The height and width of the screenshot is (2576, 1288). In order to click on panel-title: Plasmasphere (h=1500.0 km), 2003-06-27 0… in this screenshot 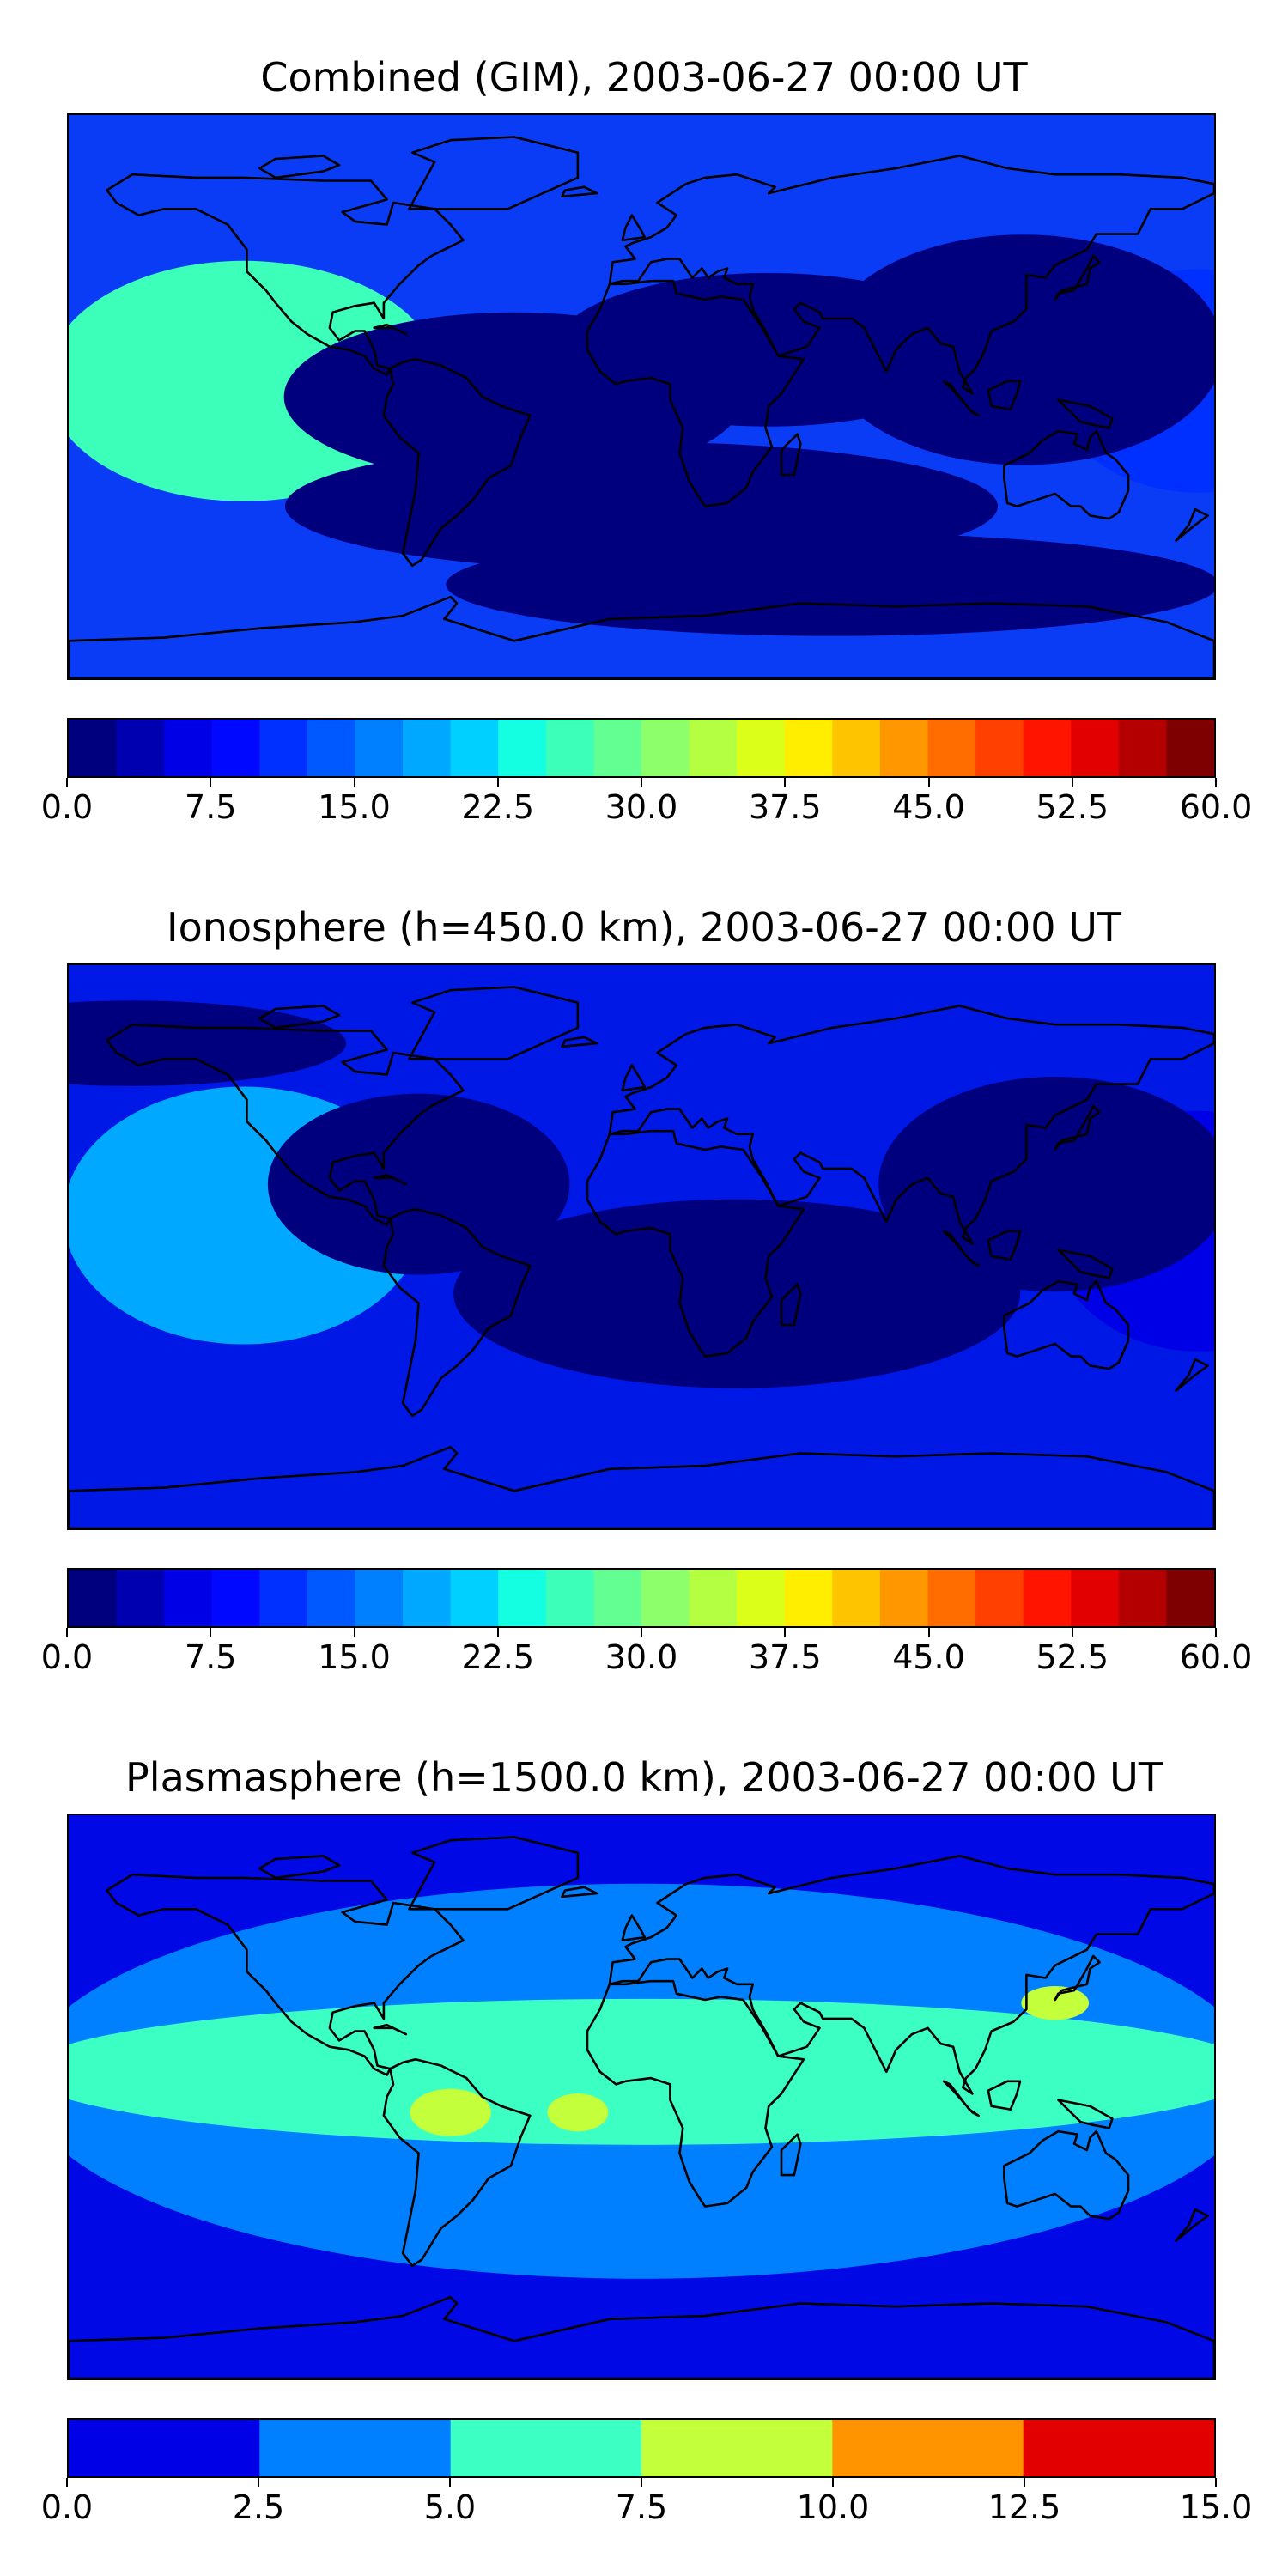, I will do `click(644, 1777)`.